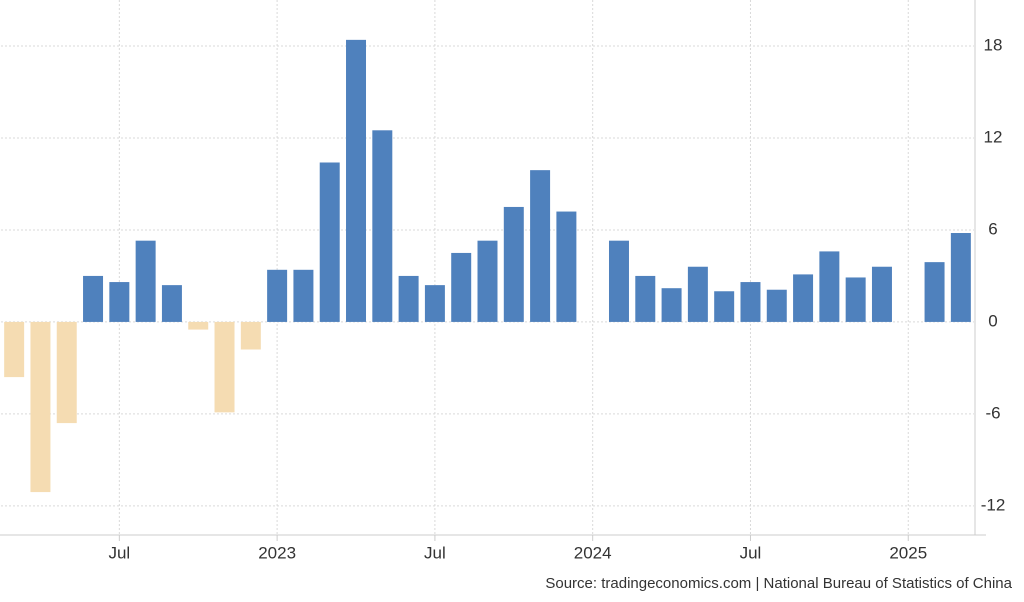 The height and width of the screenshot is (602, 1024). Describe the element at coordinates (993, 504) in the screenshot. I see `y-tick-label: -12` at that location.